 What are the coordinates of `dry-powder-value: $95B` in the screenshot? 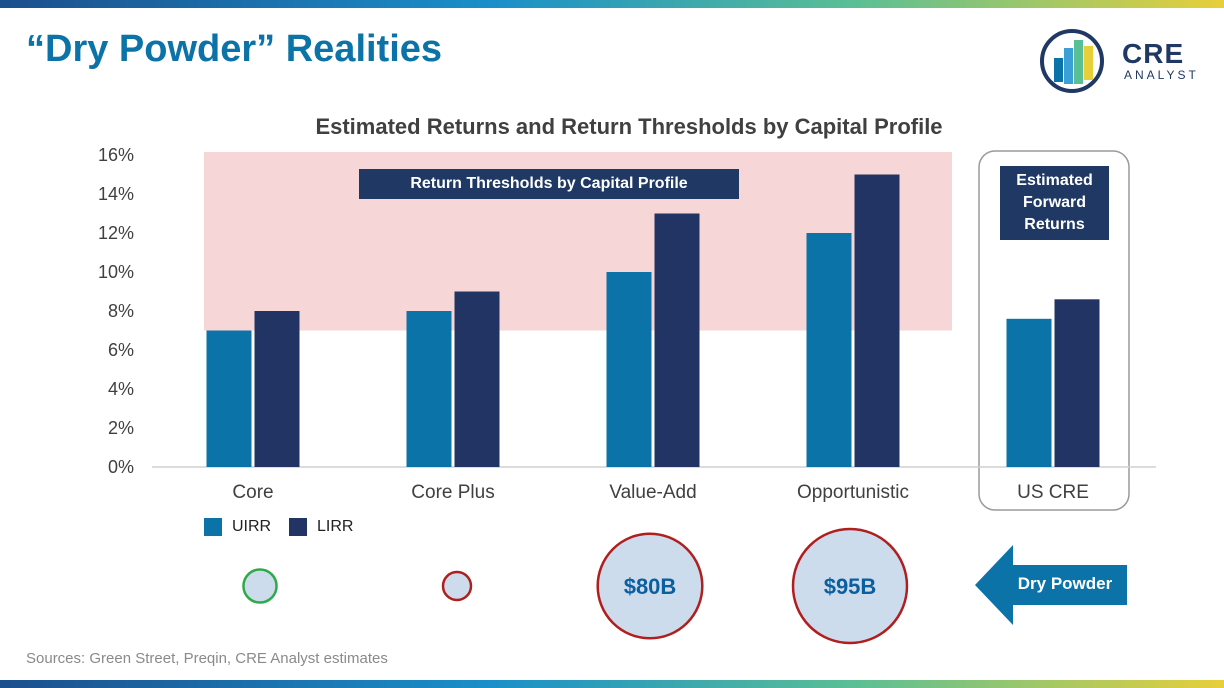 It's located at (850, 586).